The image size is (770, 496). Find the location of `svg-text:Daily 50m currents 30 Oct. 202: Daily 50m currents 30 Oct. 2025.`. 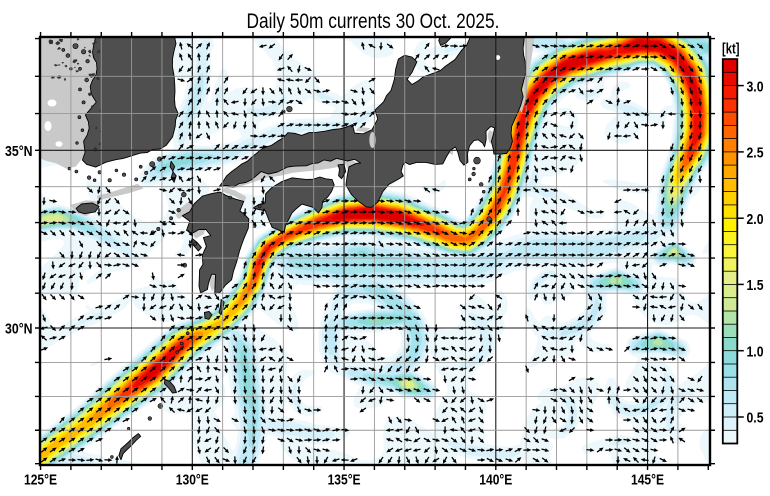

svg-text:Daily 50m currents 30 Oct. 202: Daily 50m currents 30 Oct. 2025. is located at coordinates (373, 21).